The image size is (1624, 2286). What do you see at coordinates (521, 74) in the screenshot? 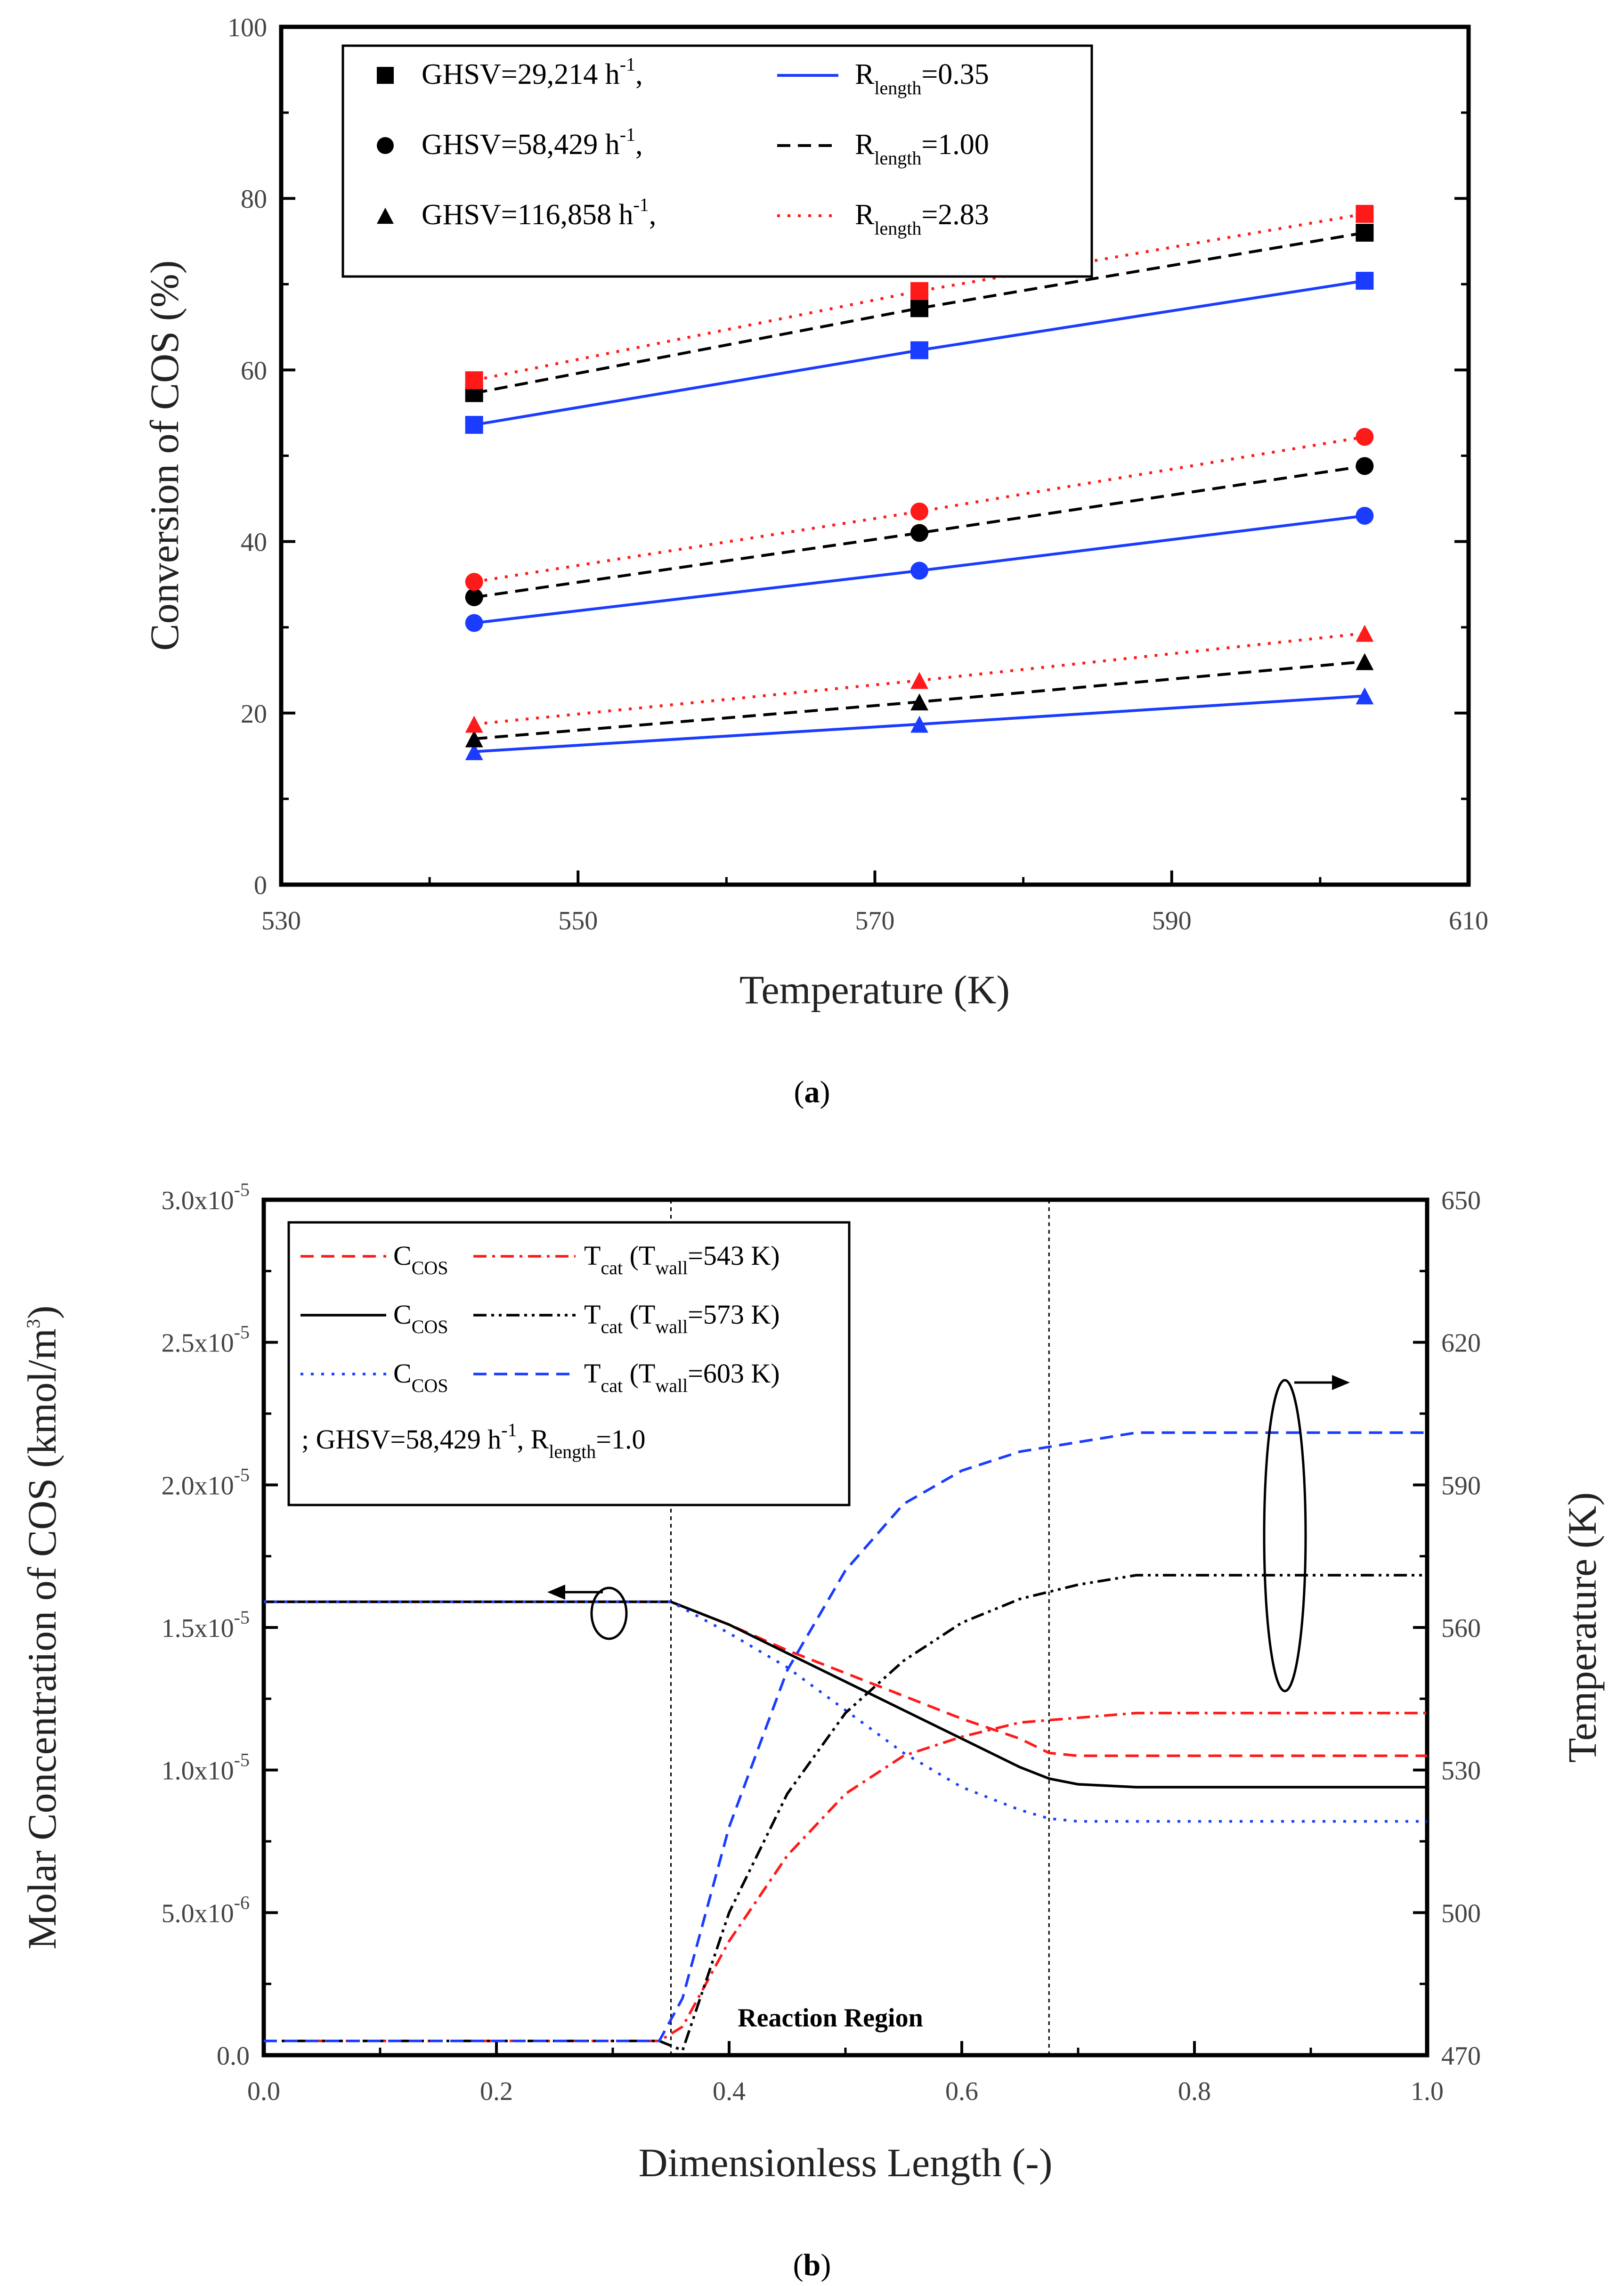
I see `text-span: GHSV=29,214 h` at bounding box center [521, 74].